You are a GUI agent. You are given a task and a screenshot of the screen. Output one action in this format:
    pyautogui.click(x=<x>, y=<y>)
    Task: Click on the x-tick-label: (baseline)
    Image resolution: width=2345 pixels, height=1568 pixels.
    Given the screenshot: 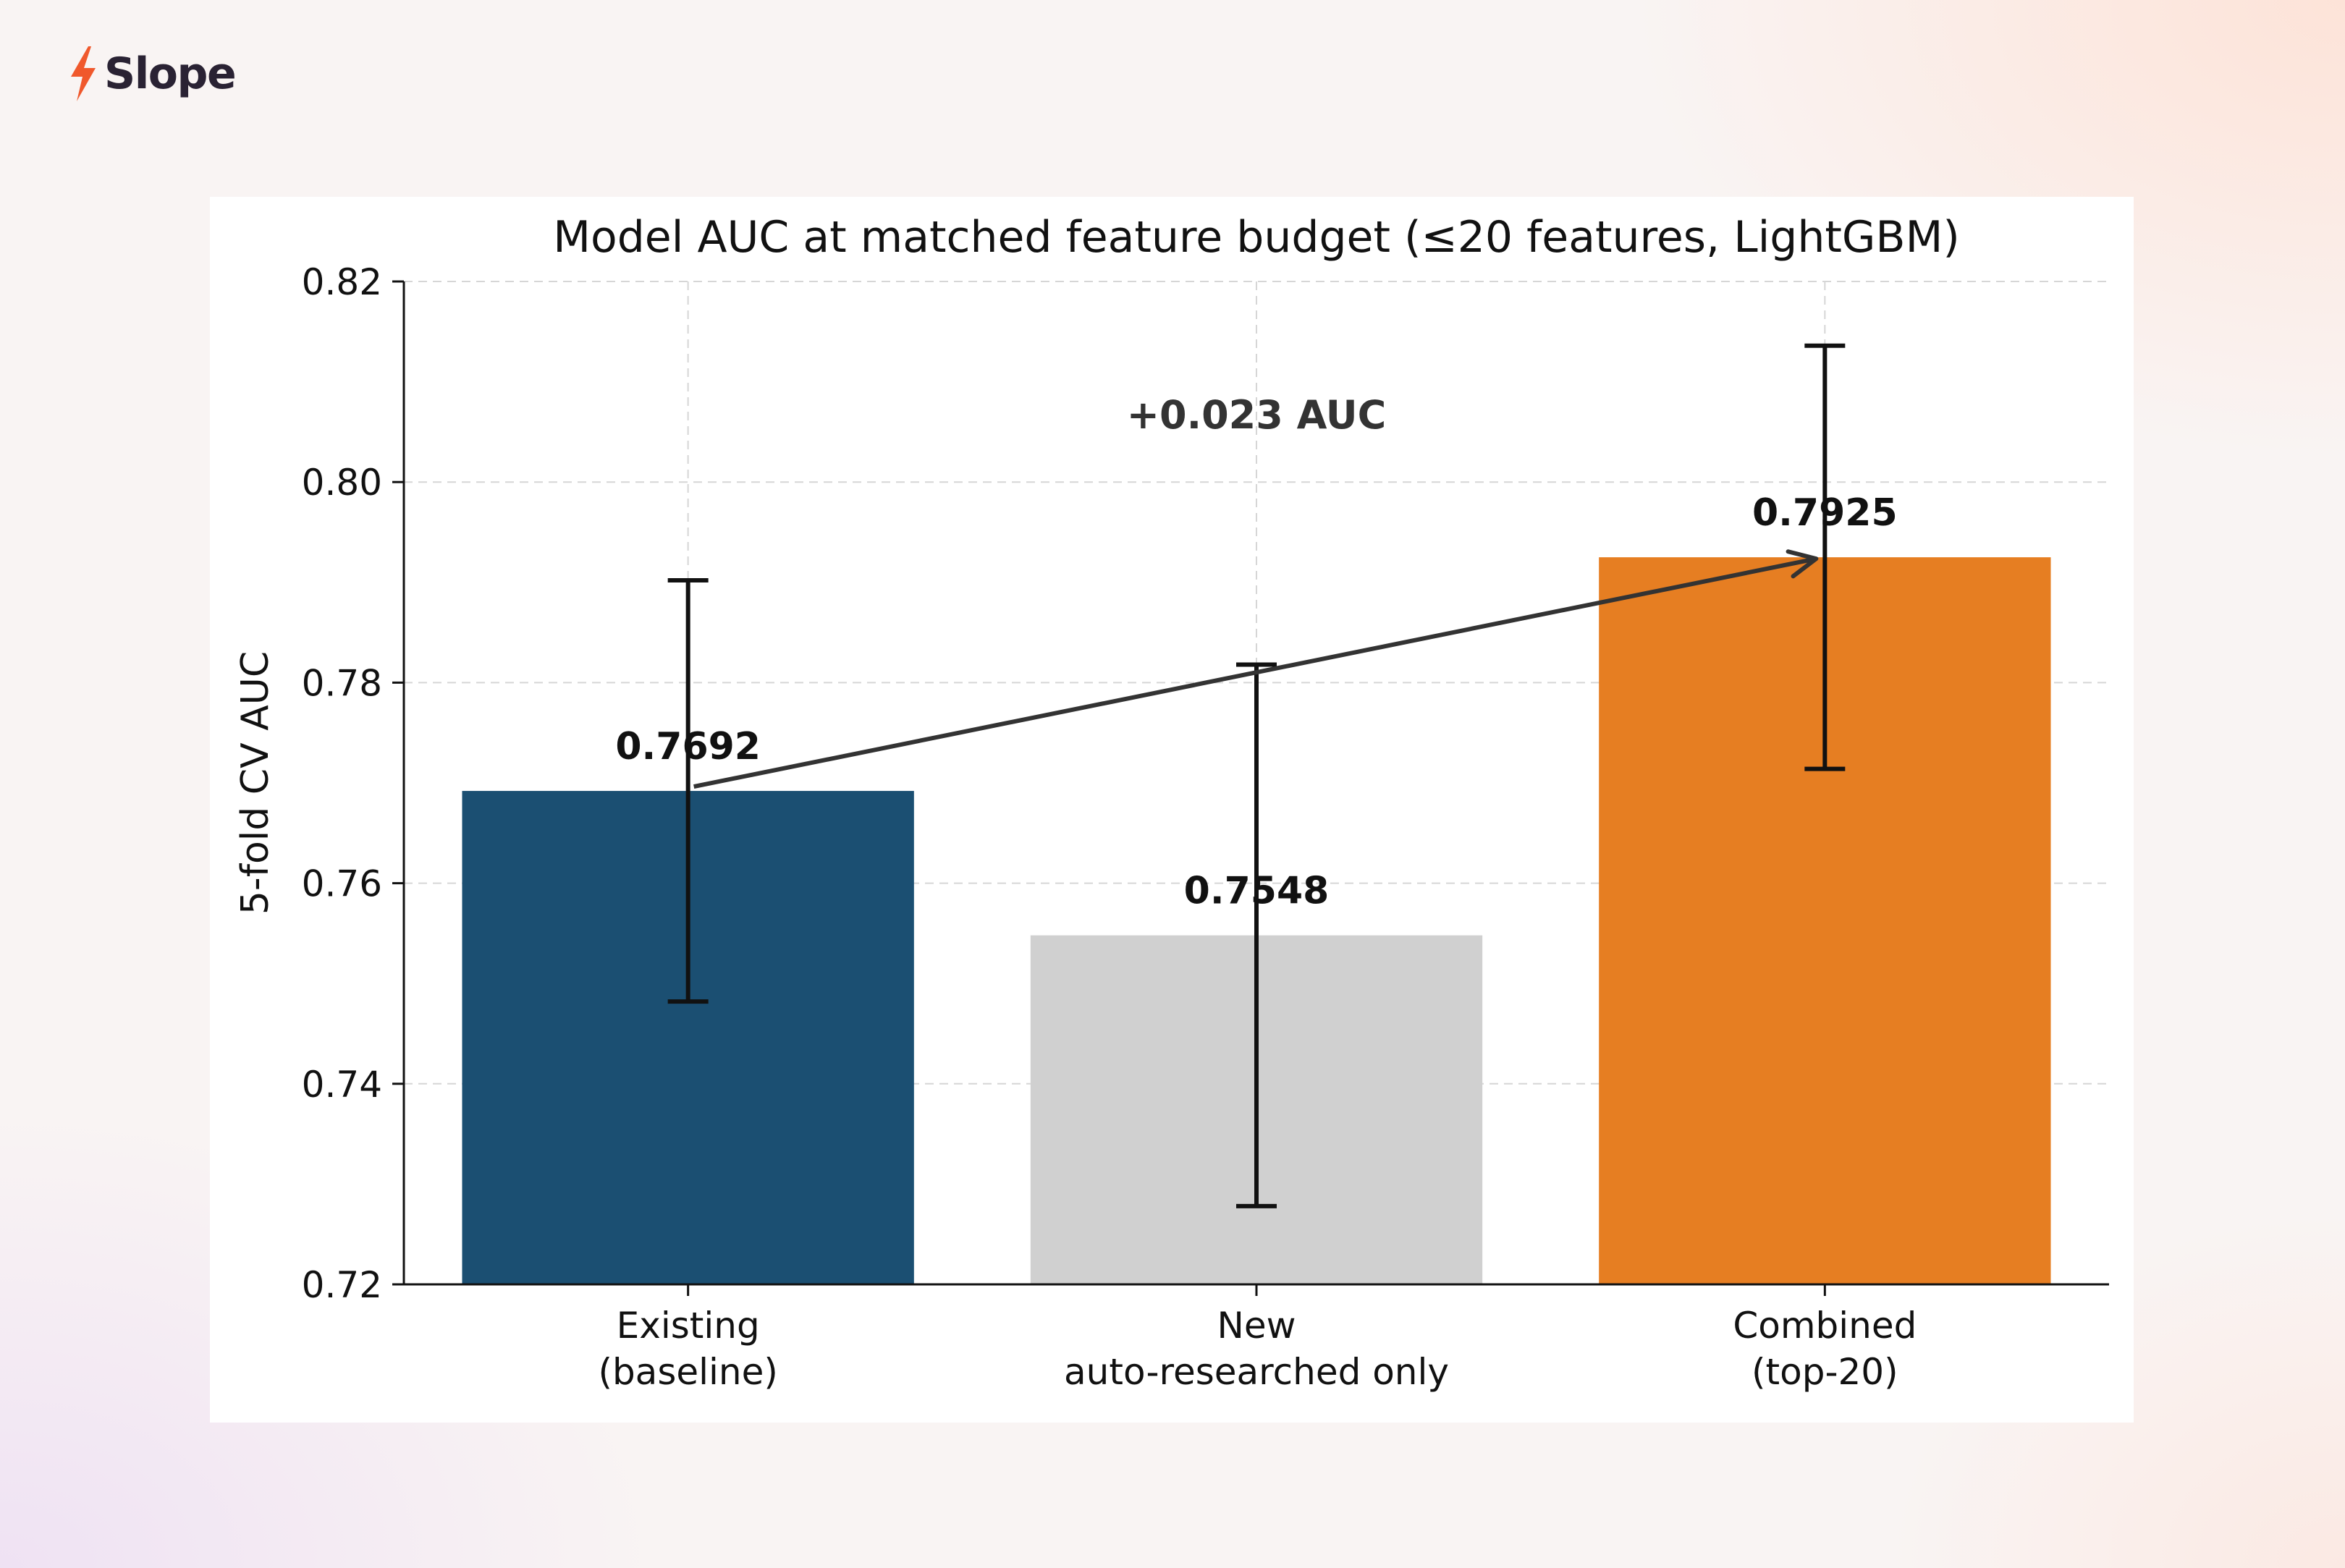 What is the action you would take?
    pyautogui.click(x=687, y=1372)
    